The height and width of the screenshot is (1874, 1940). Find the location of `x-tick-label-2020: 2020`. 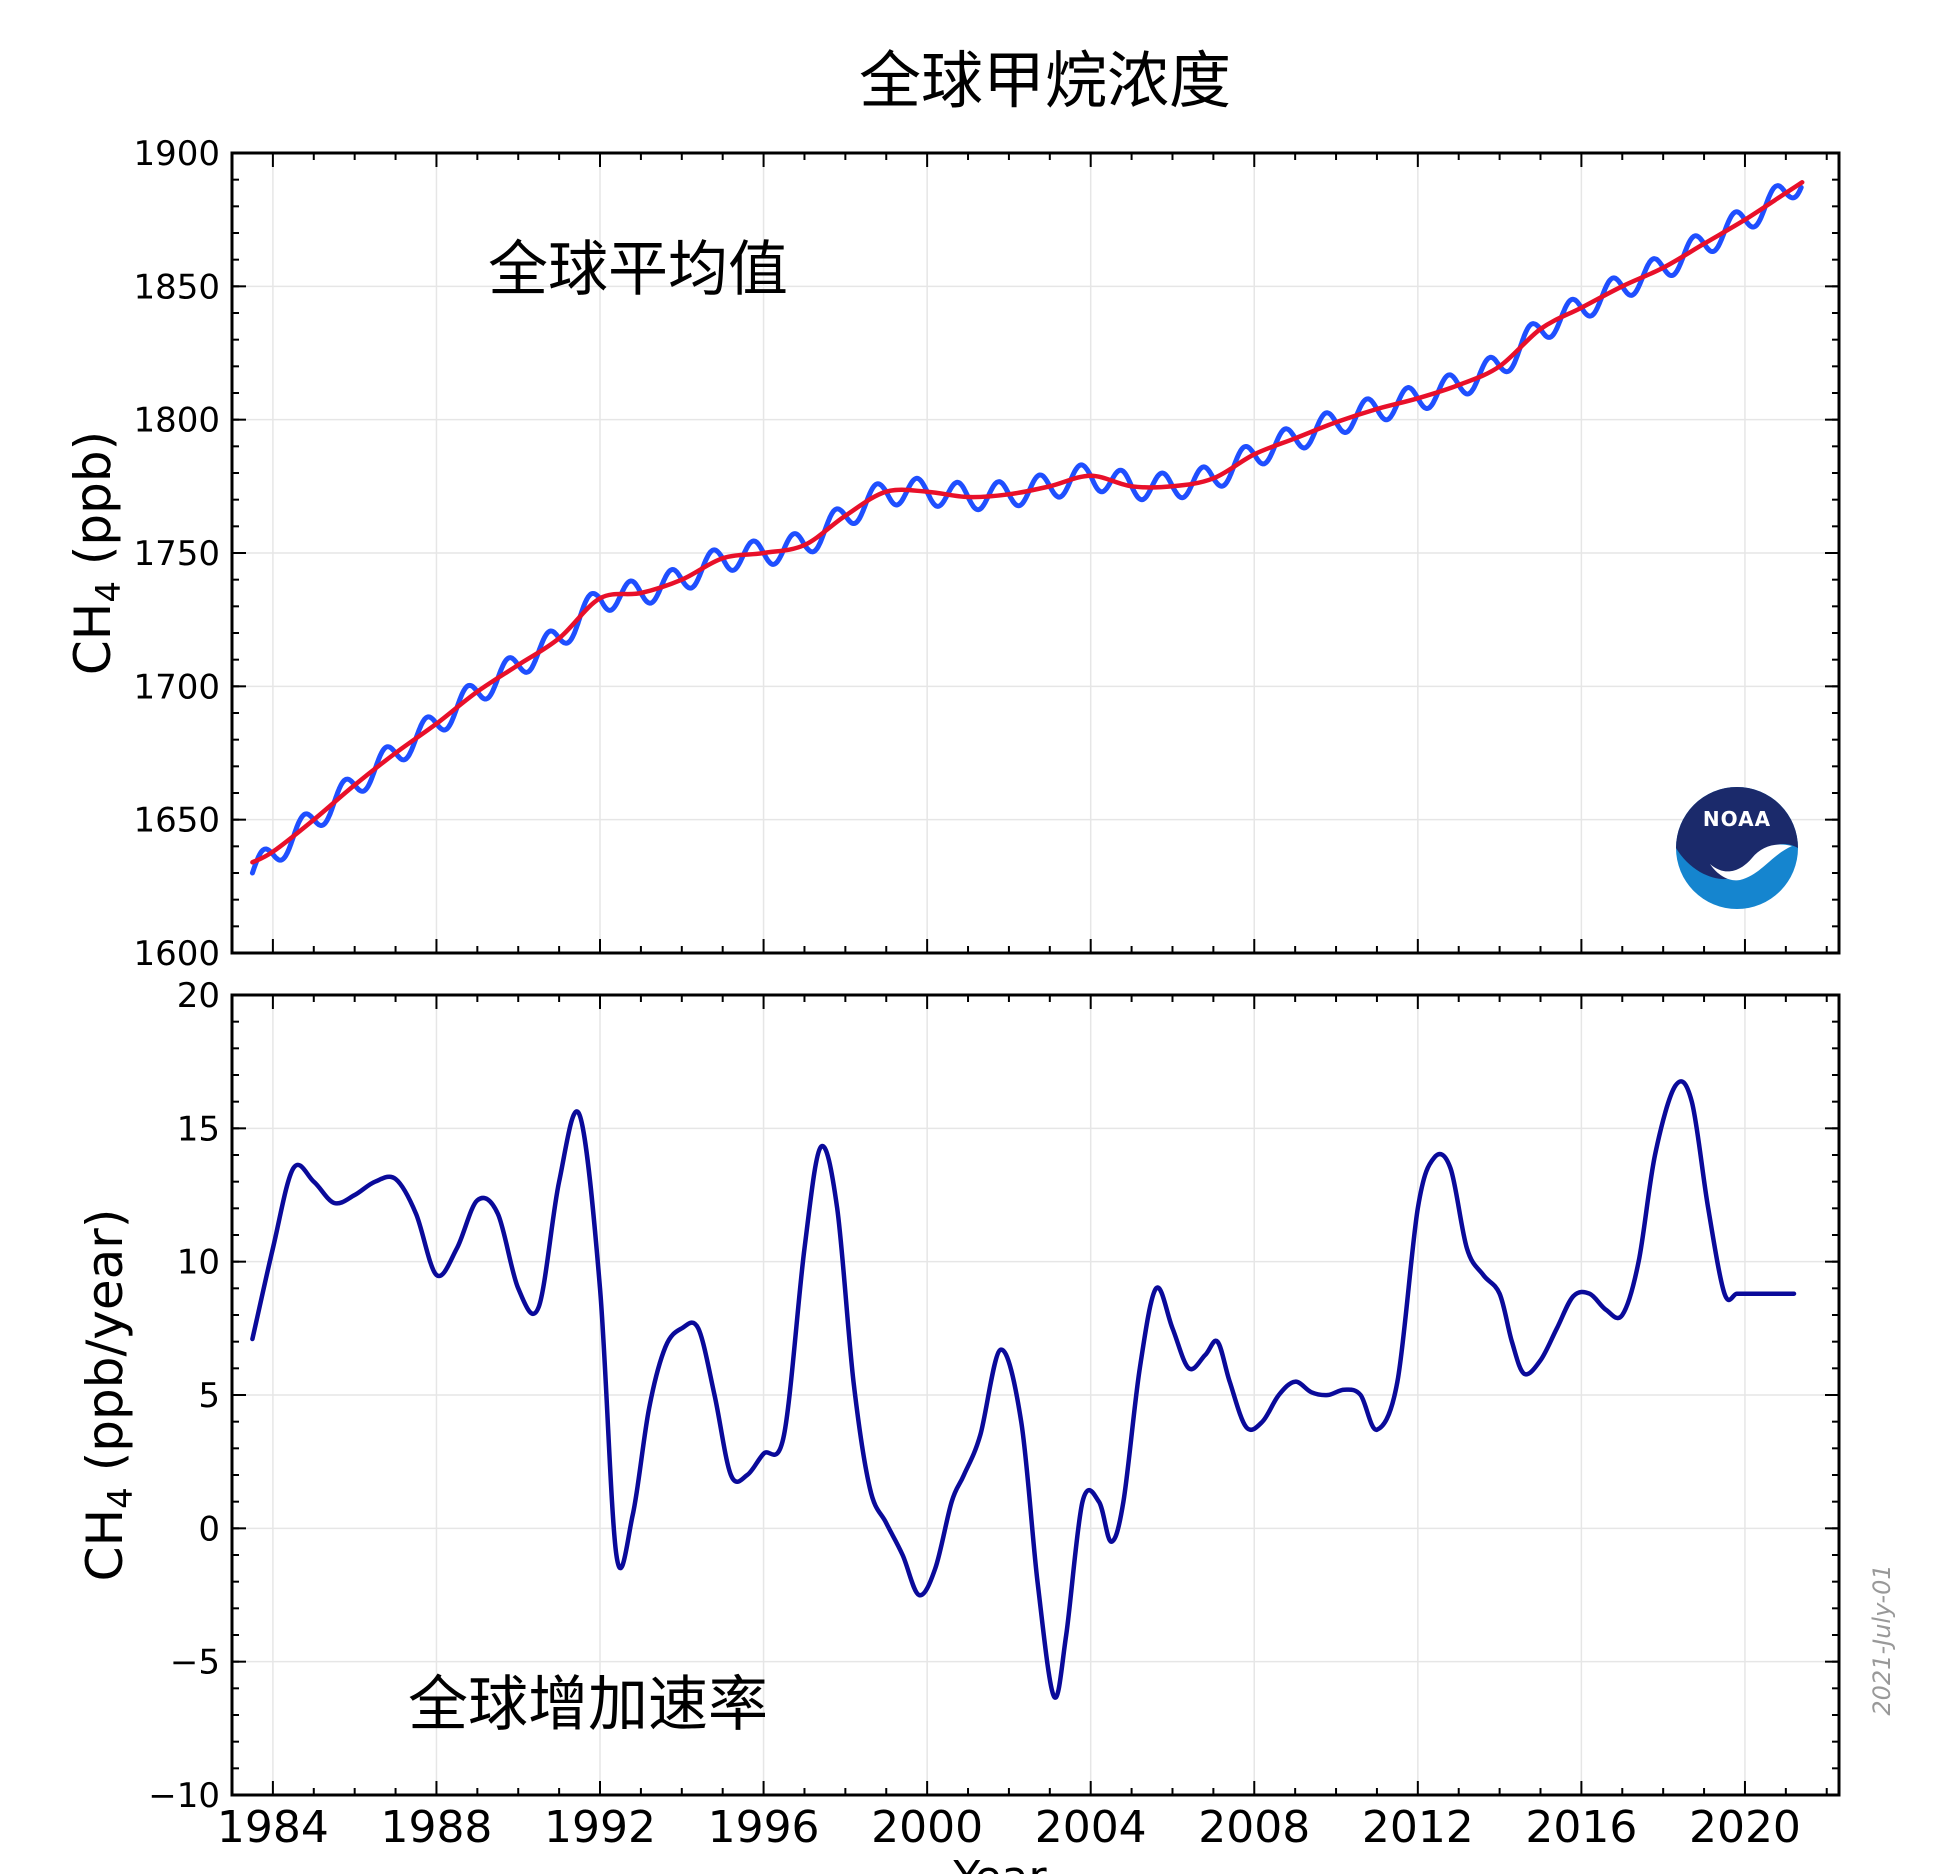

x-tick-label-2020: 2020 is located at coordinates (1745, 1827).